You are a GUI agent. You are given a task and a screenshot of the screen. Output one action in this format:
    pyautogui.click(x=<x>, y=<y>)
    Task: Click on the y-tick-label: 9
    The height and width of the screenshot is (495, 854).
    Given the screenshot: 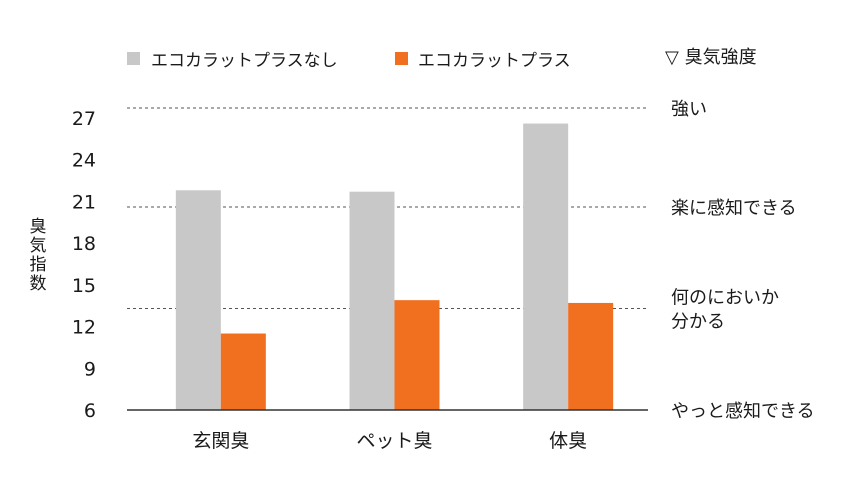 What is the action you would take?
    pyautogui.click(x=90, y=369)
    